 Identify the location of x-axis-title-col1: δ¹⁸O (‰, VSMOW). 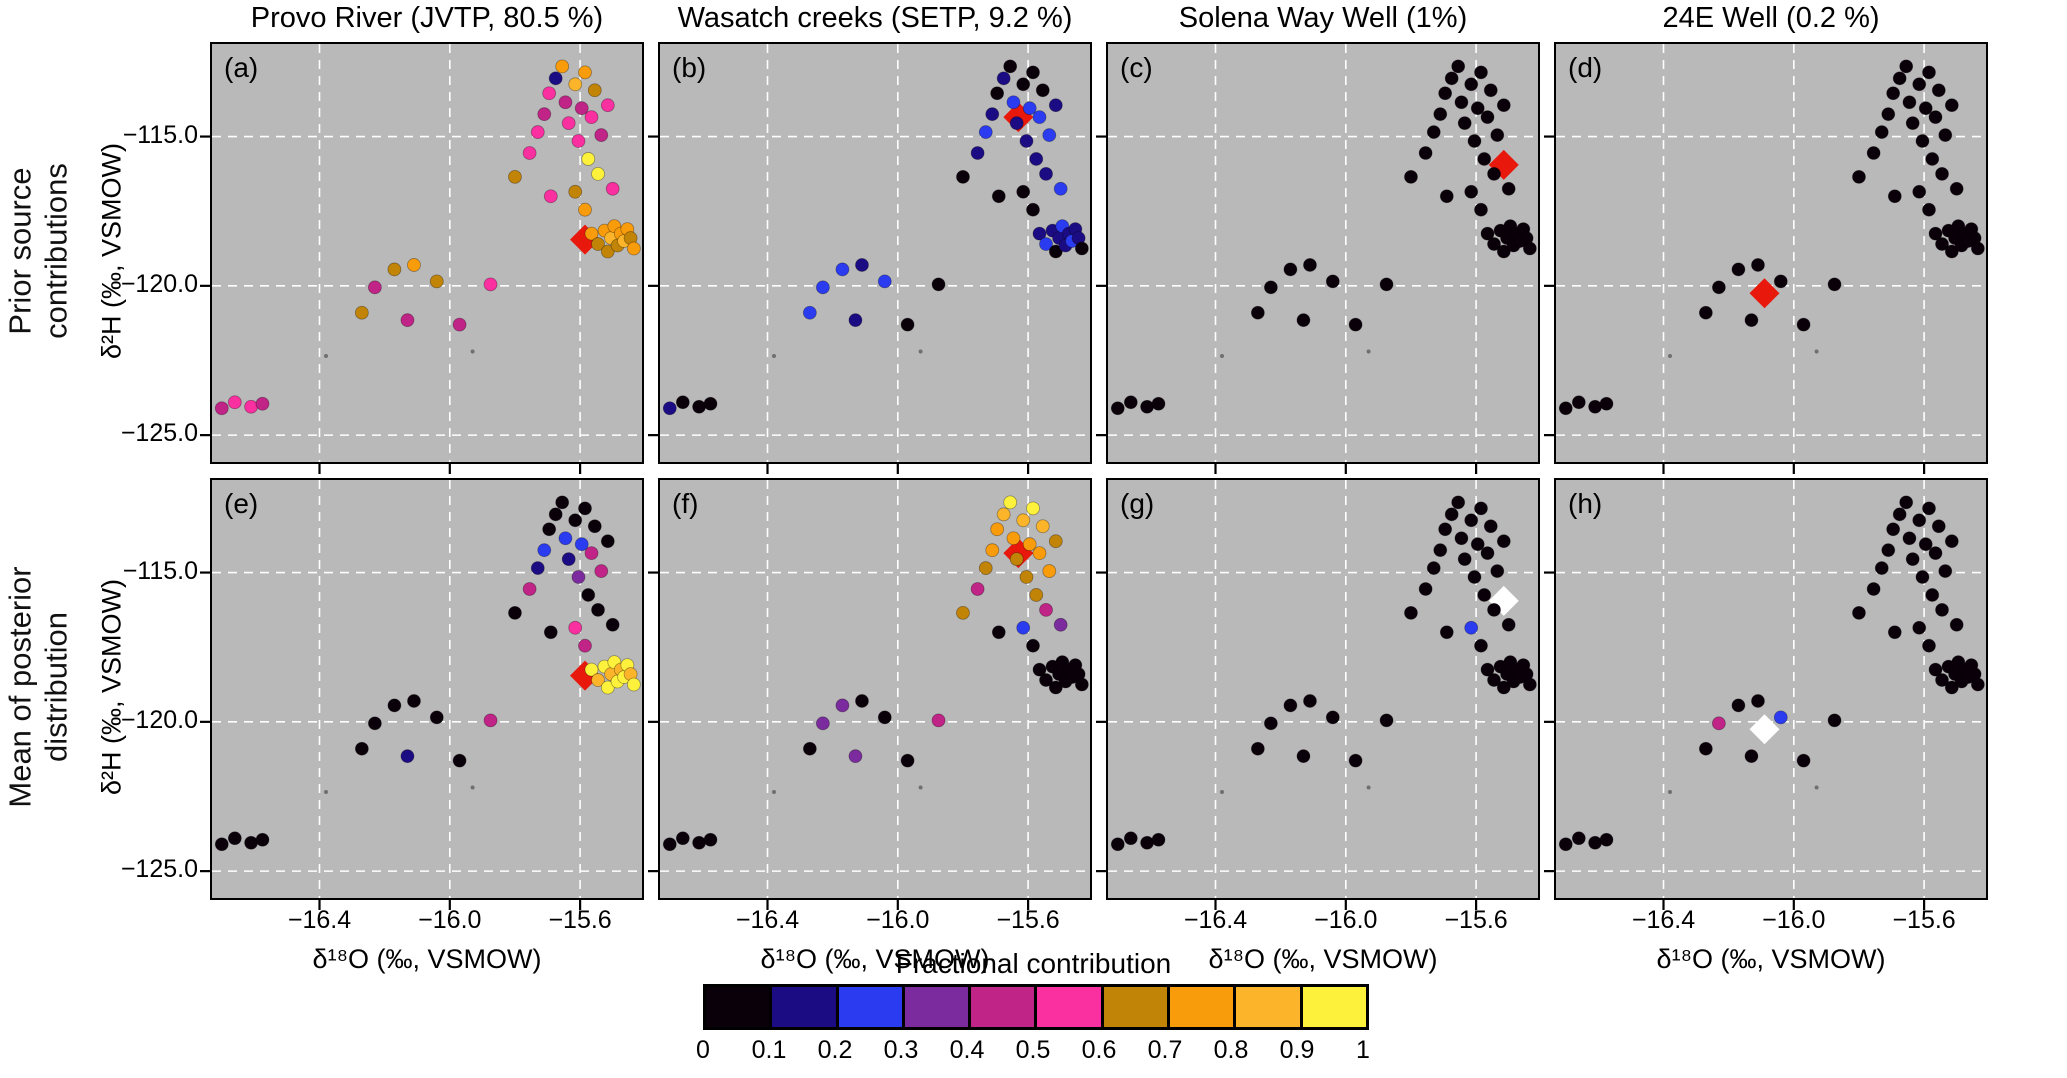
(427, 959).